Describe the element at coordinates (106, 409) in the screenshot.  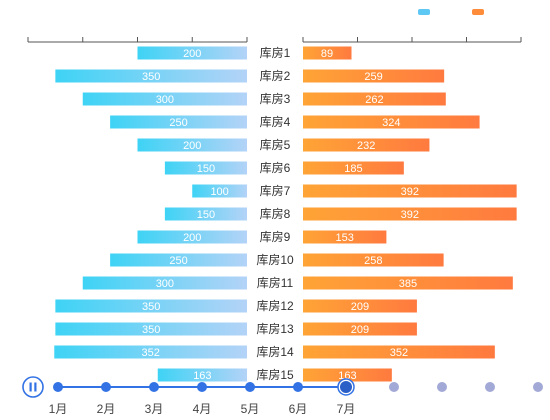
I see `timeline-label: 2月` at that location.